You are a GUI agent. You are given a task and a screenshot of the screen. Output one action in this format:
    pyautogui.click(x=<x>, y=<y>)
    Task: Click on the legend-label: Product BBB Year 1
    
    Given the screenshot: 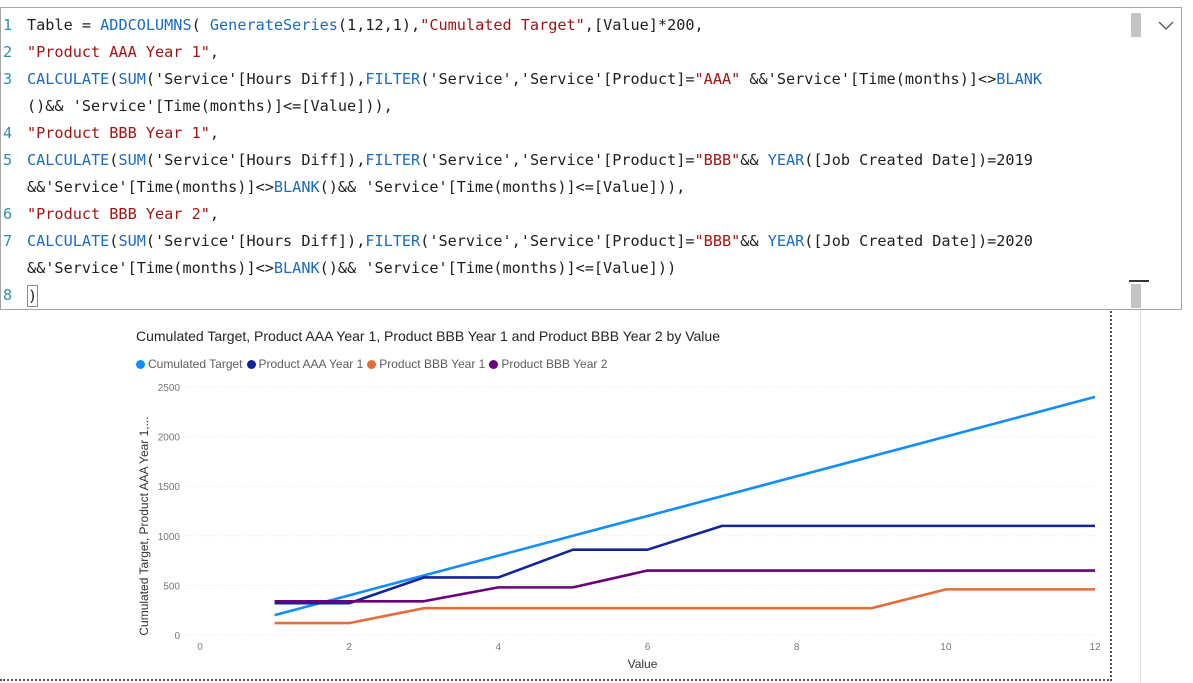 What is the action you would take?
    pyautogui.click(x=432, y=364)
    